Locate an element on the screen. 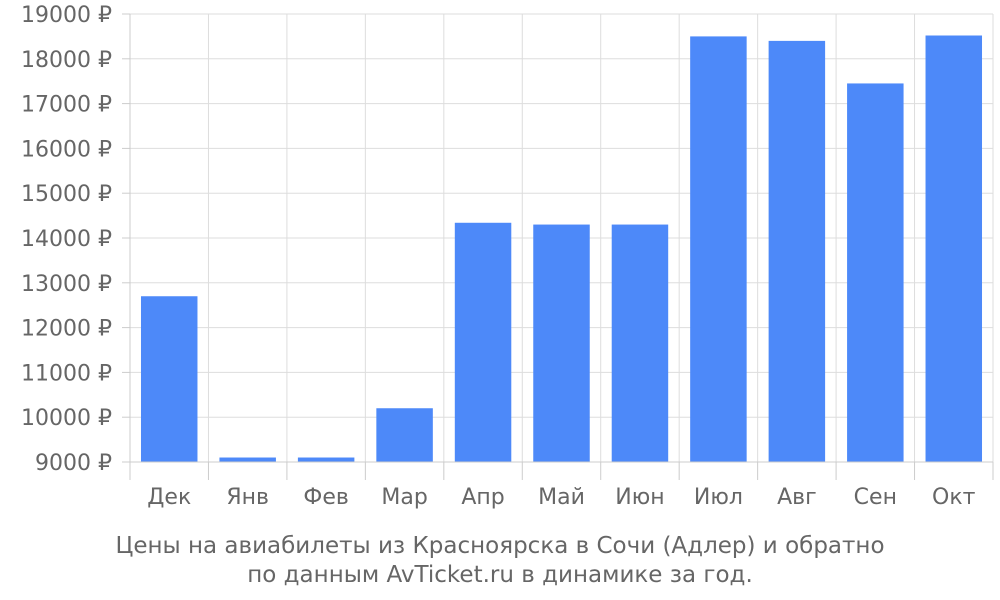  x-tick-label: Июл is located at coordinates (718, 497).